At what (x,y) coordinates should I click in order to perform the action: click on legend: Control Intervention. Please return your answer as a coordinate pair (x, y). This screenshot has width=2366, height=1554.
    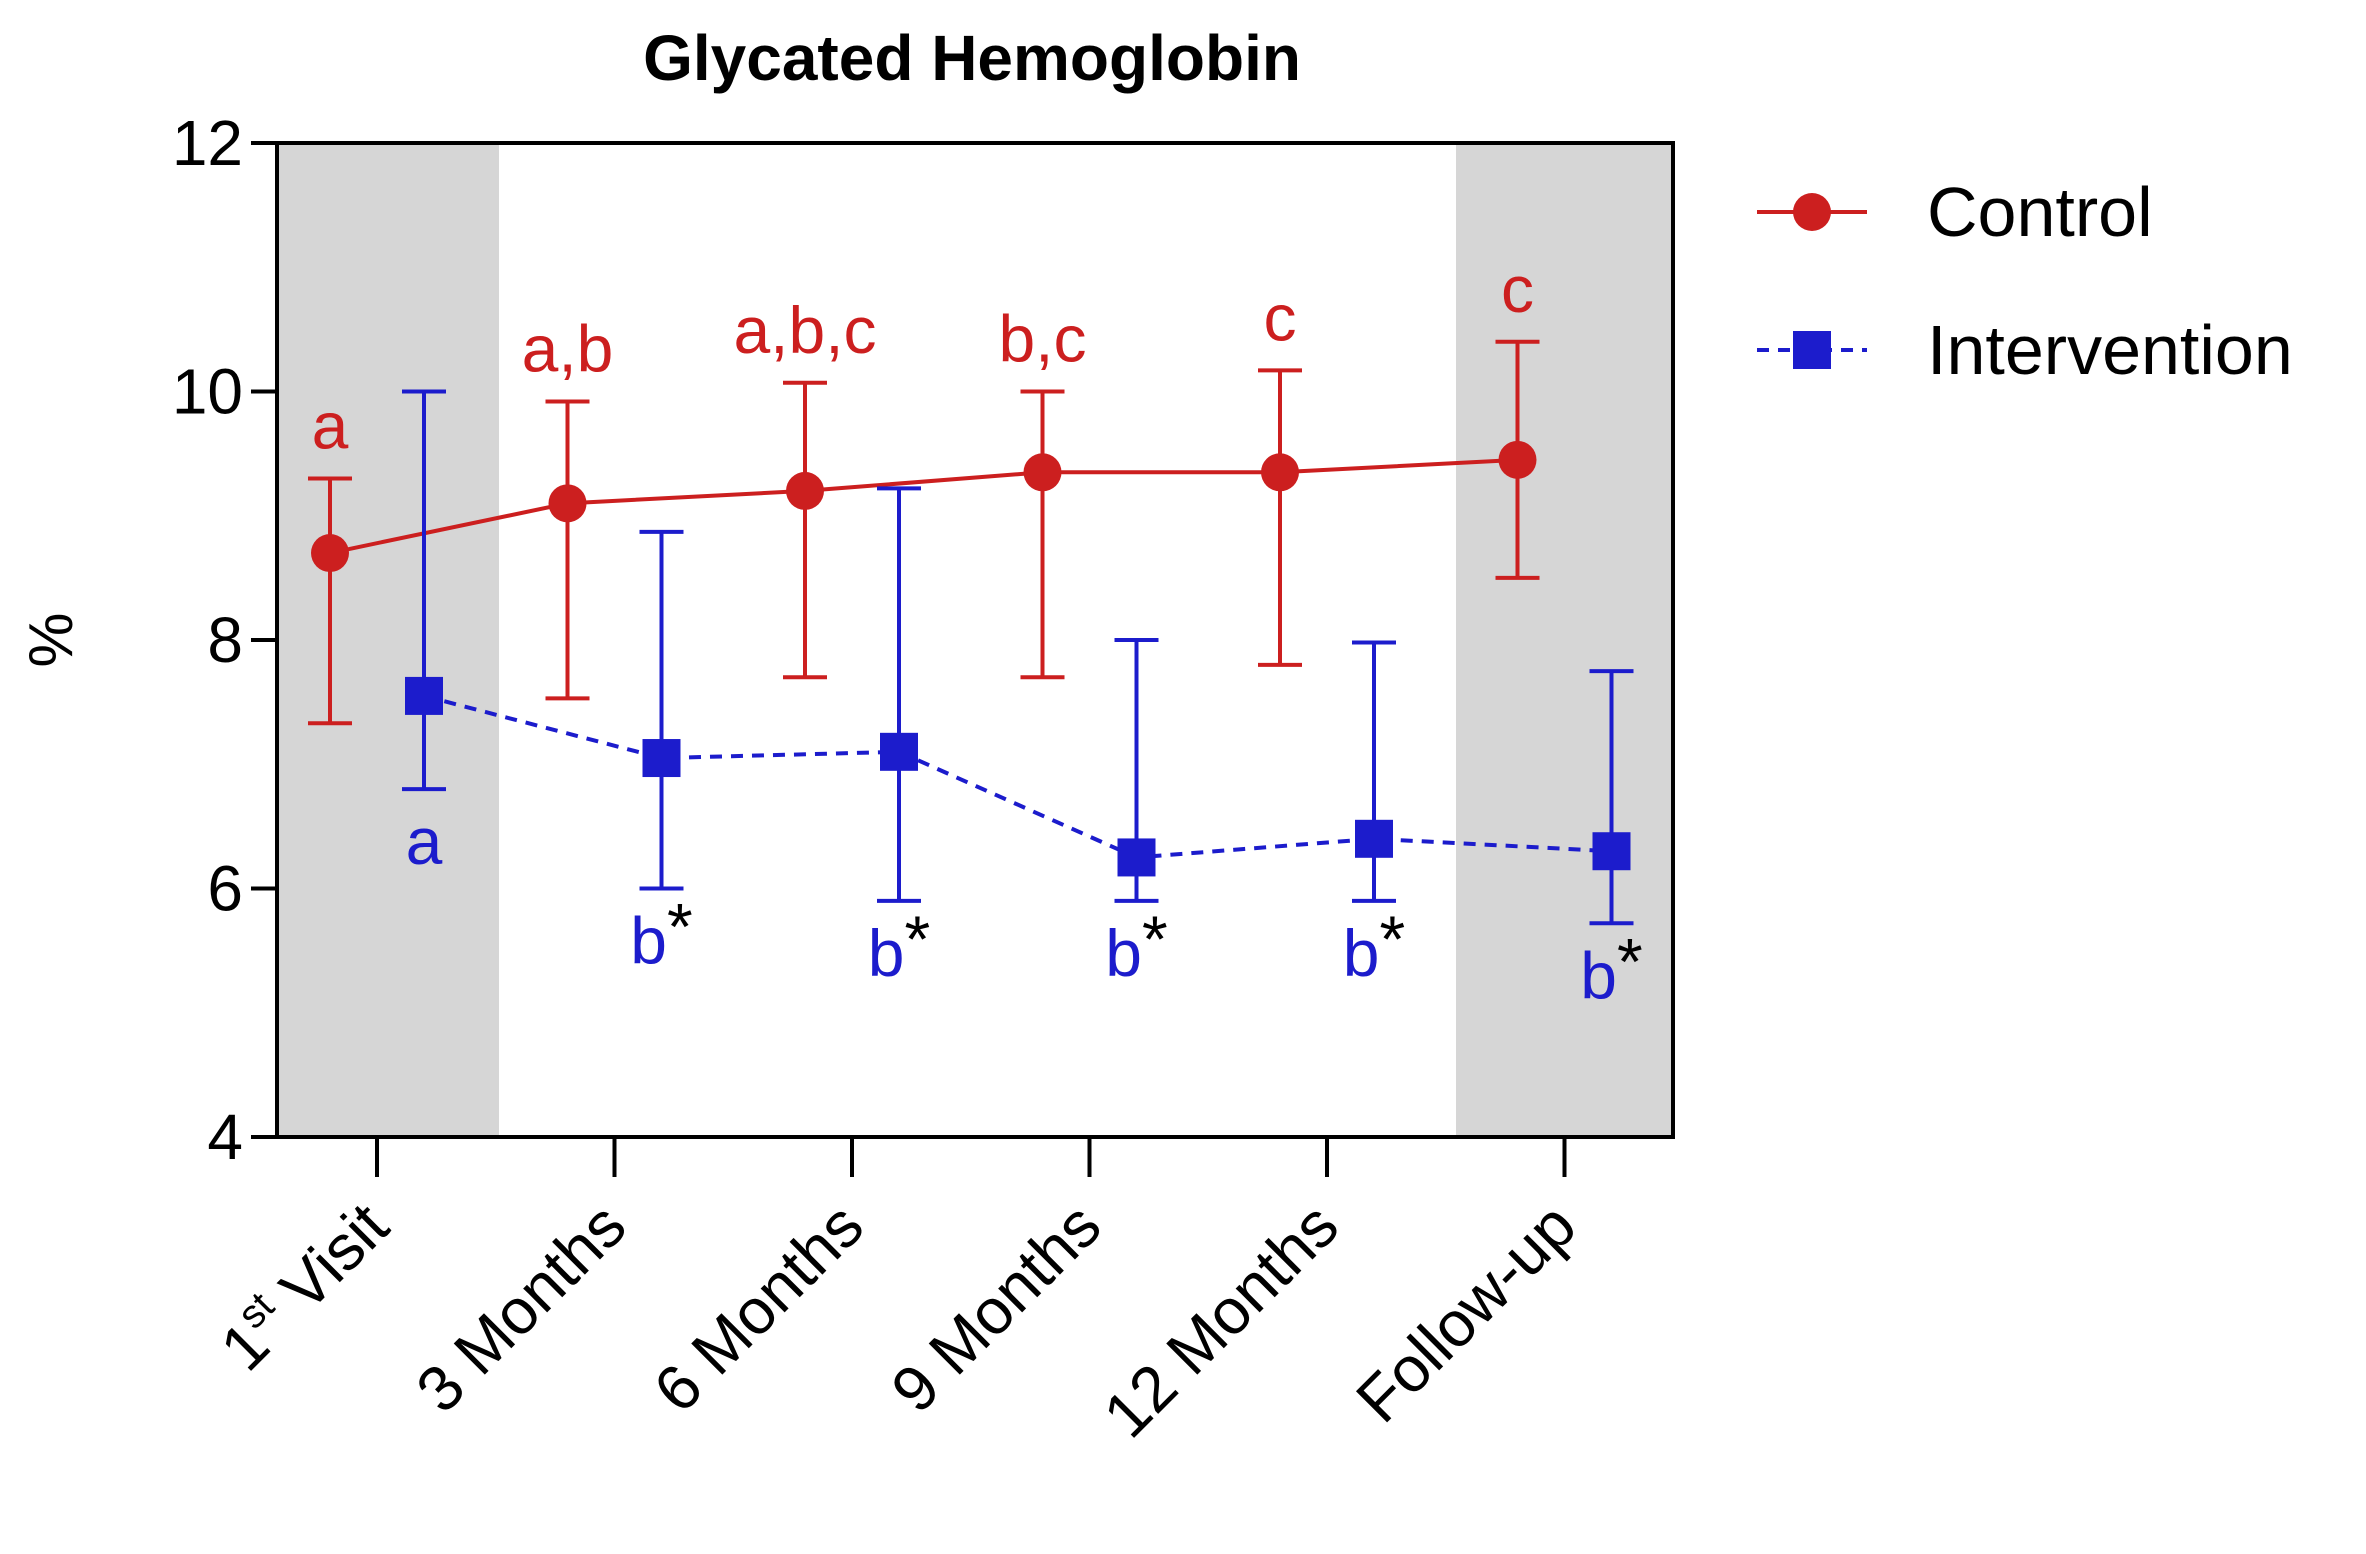
    Looking at the image, I should click on (2025, 281).